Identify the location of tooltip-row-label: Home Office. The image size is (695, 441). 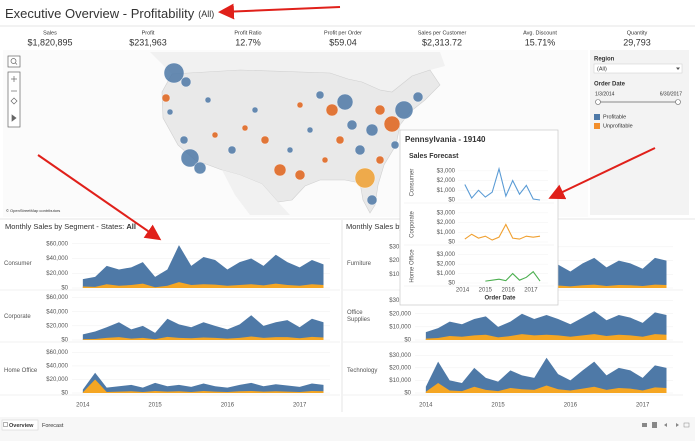
(413, 266).